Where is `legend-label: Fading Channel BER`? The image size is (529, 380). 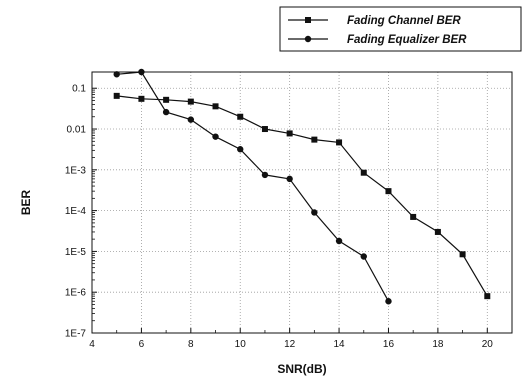
legend-label: Fading Channel BER is located at coordinates (404, 21).